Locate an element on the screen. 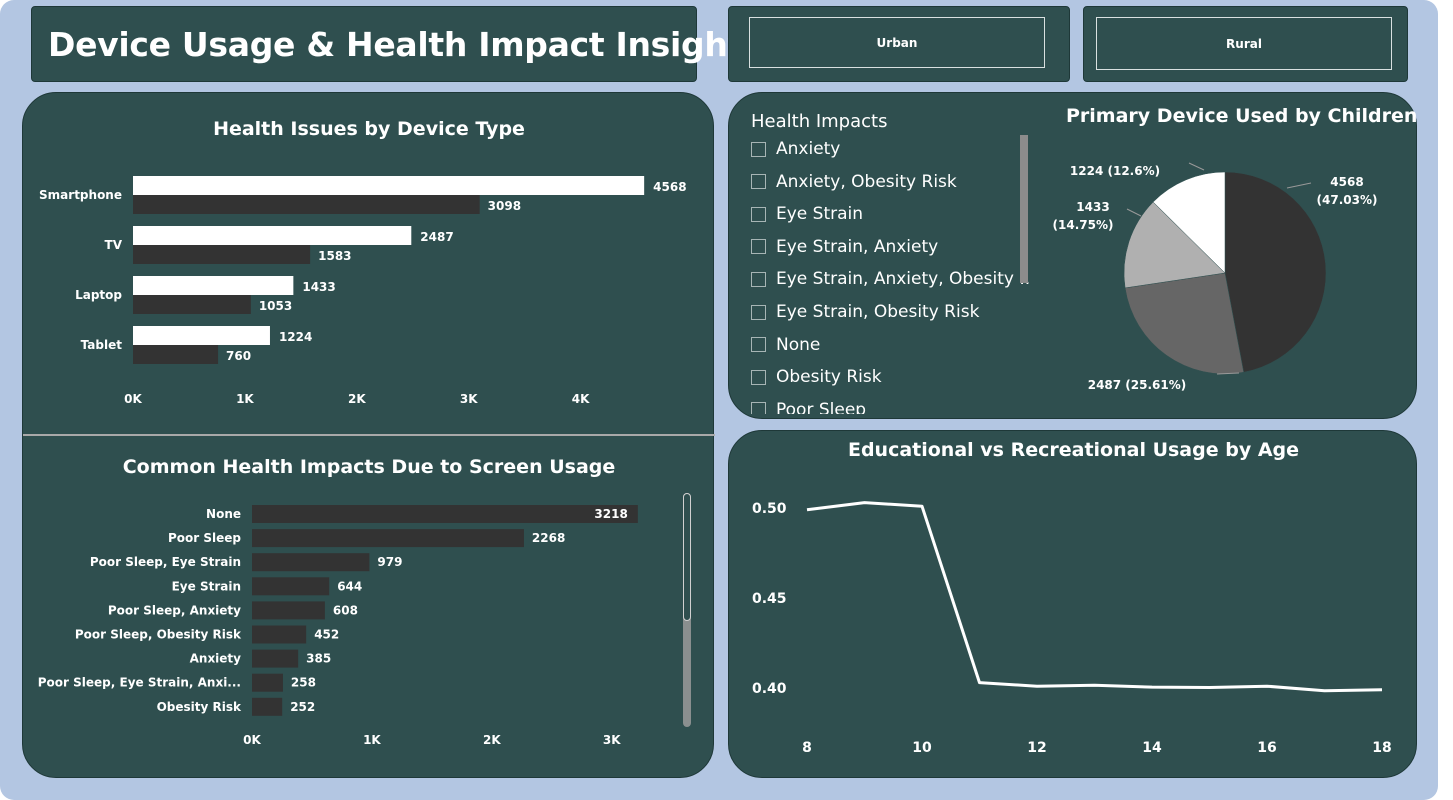 This screenshot has width=1453, height=800. impact-category-label: Poor Sleep, Eye Strain is located at coordinates (165, 562).